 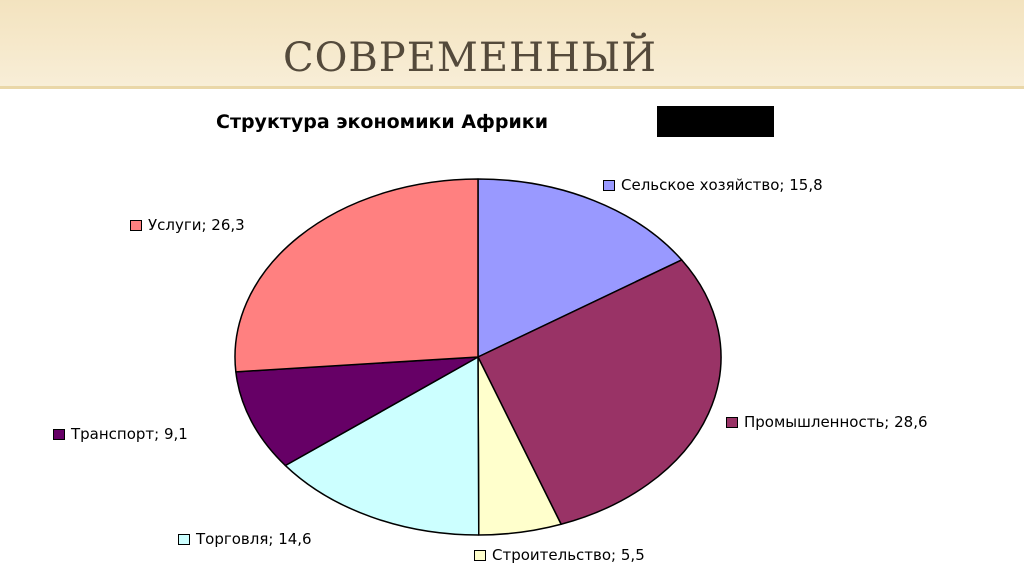 I want to click on title-band-edge, so click(x=512, y=87).